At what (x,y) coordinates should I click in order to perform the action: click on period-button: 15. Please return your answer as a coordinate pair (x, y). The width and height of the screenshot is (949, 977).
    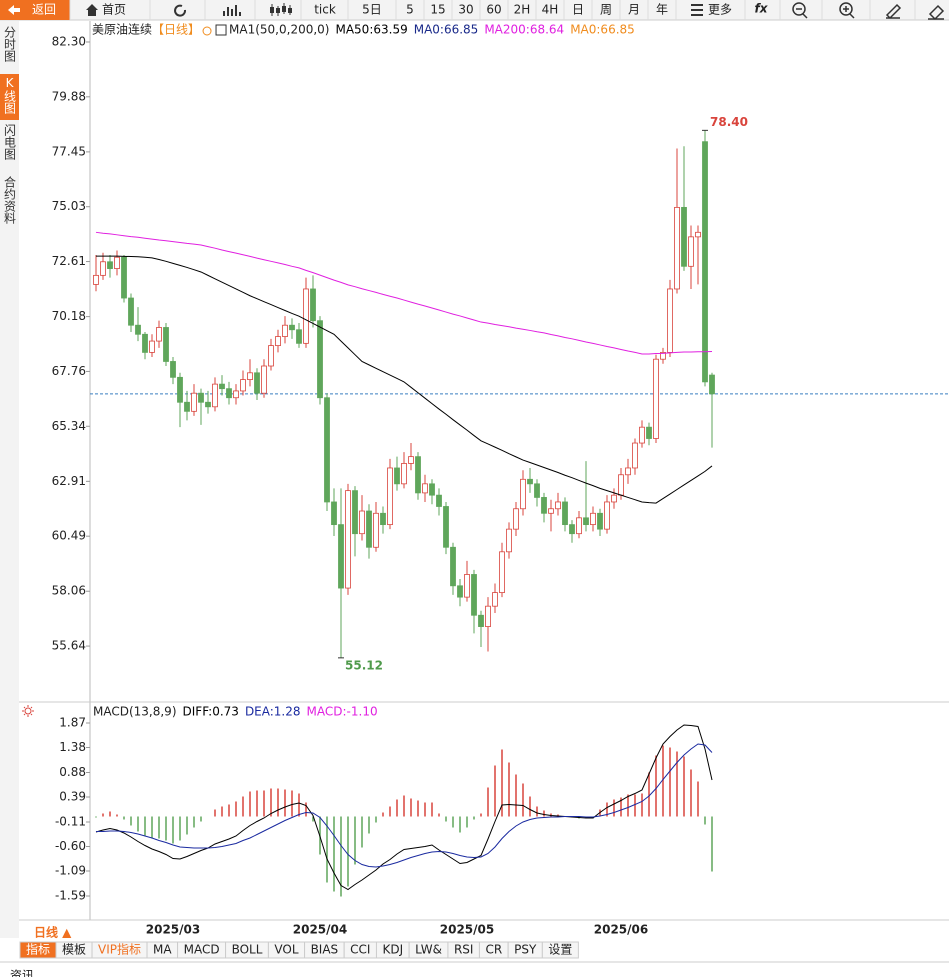
    Looking at the image, I should click on (437, 10).